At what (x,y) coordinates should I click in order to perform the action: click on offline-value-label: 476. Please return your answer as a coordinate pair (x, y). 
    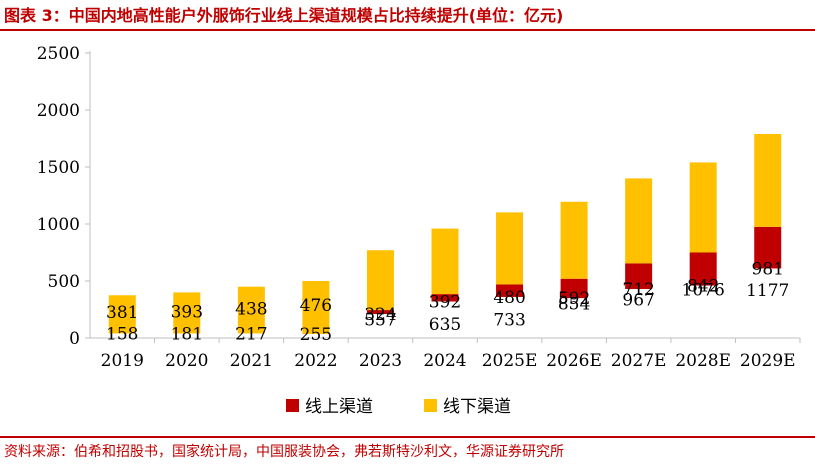
    Looking at the image, I should click on (316, 306).